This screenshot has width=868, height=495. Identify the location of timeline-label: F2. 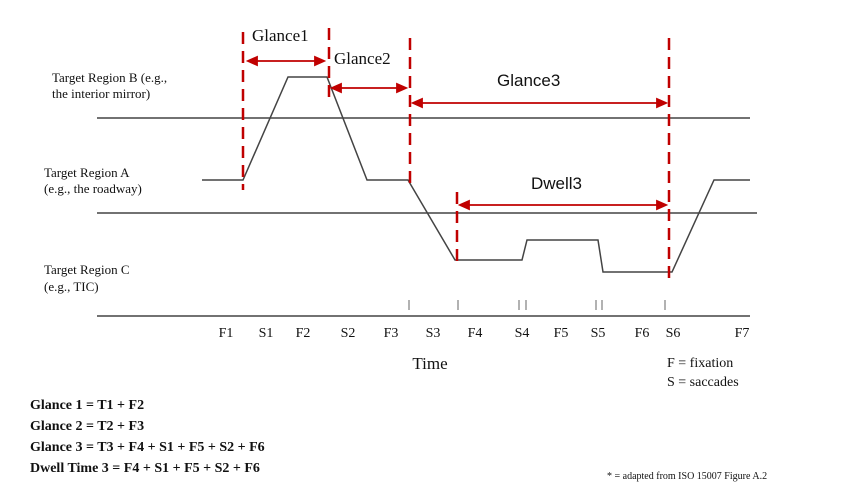
(303, 333).